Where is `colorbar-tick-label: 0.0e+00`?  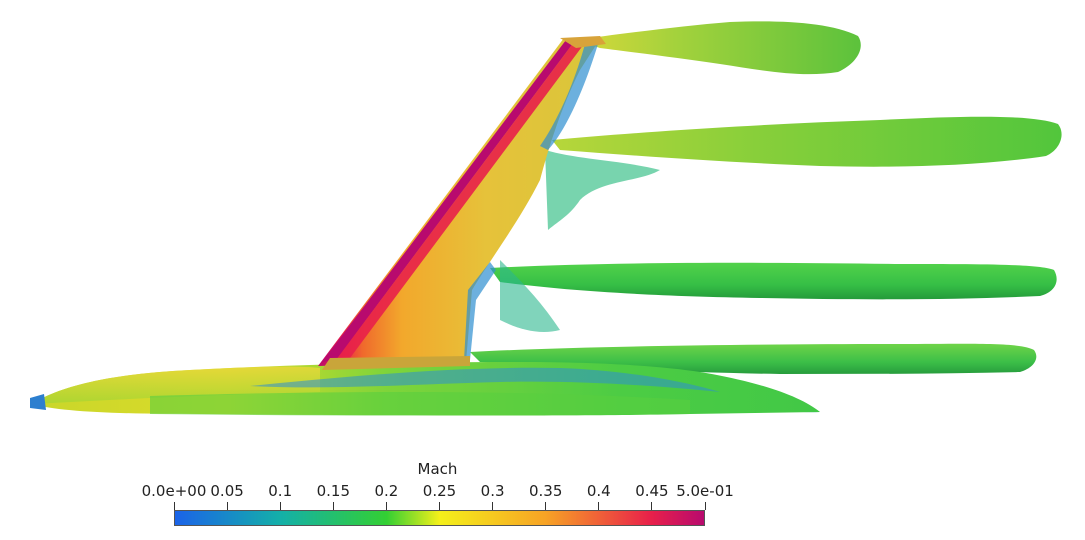 colorbar-tick-label: 0.0e+00 is located at coordinates (174, 491).